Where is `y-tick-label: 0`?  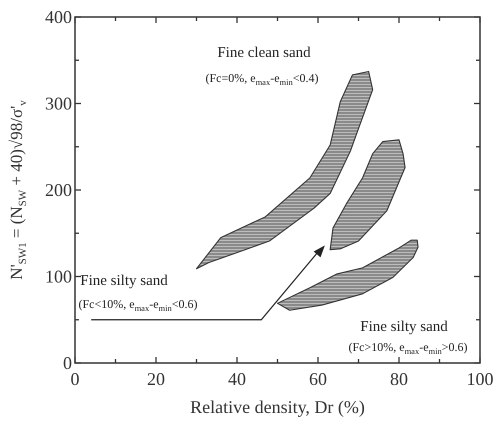 y-tick-label: 0 is located at coordinates (67, 363).